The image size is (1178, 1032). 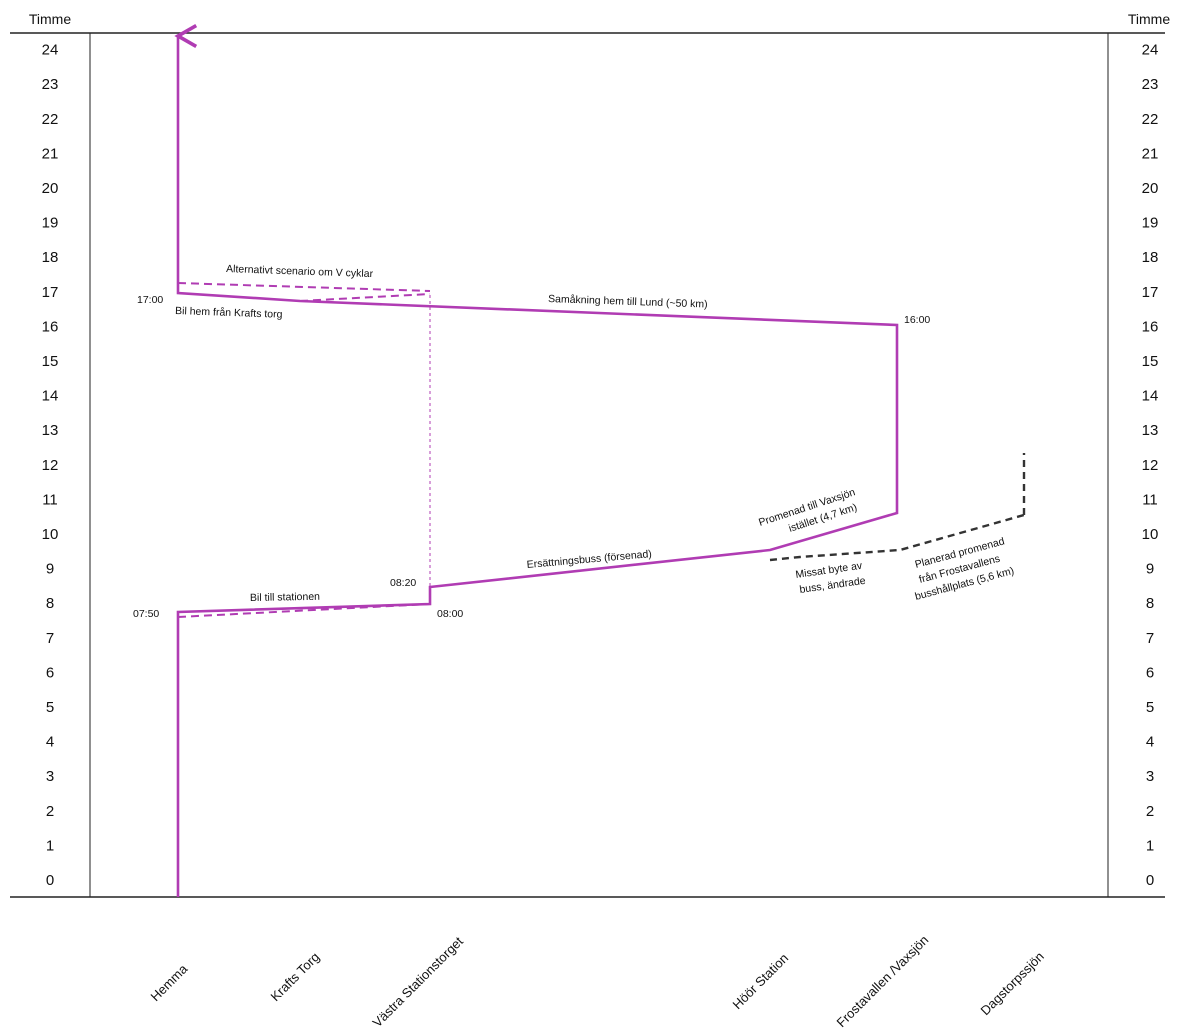 I want to click on place-label-hemma: Hemma, so click(x=169, y=982).